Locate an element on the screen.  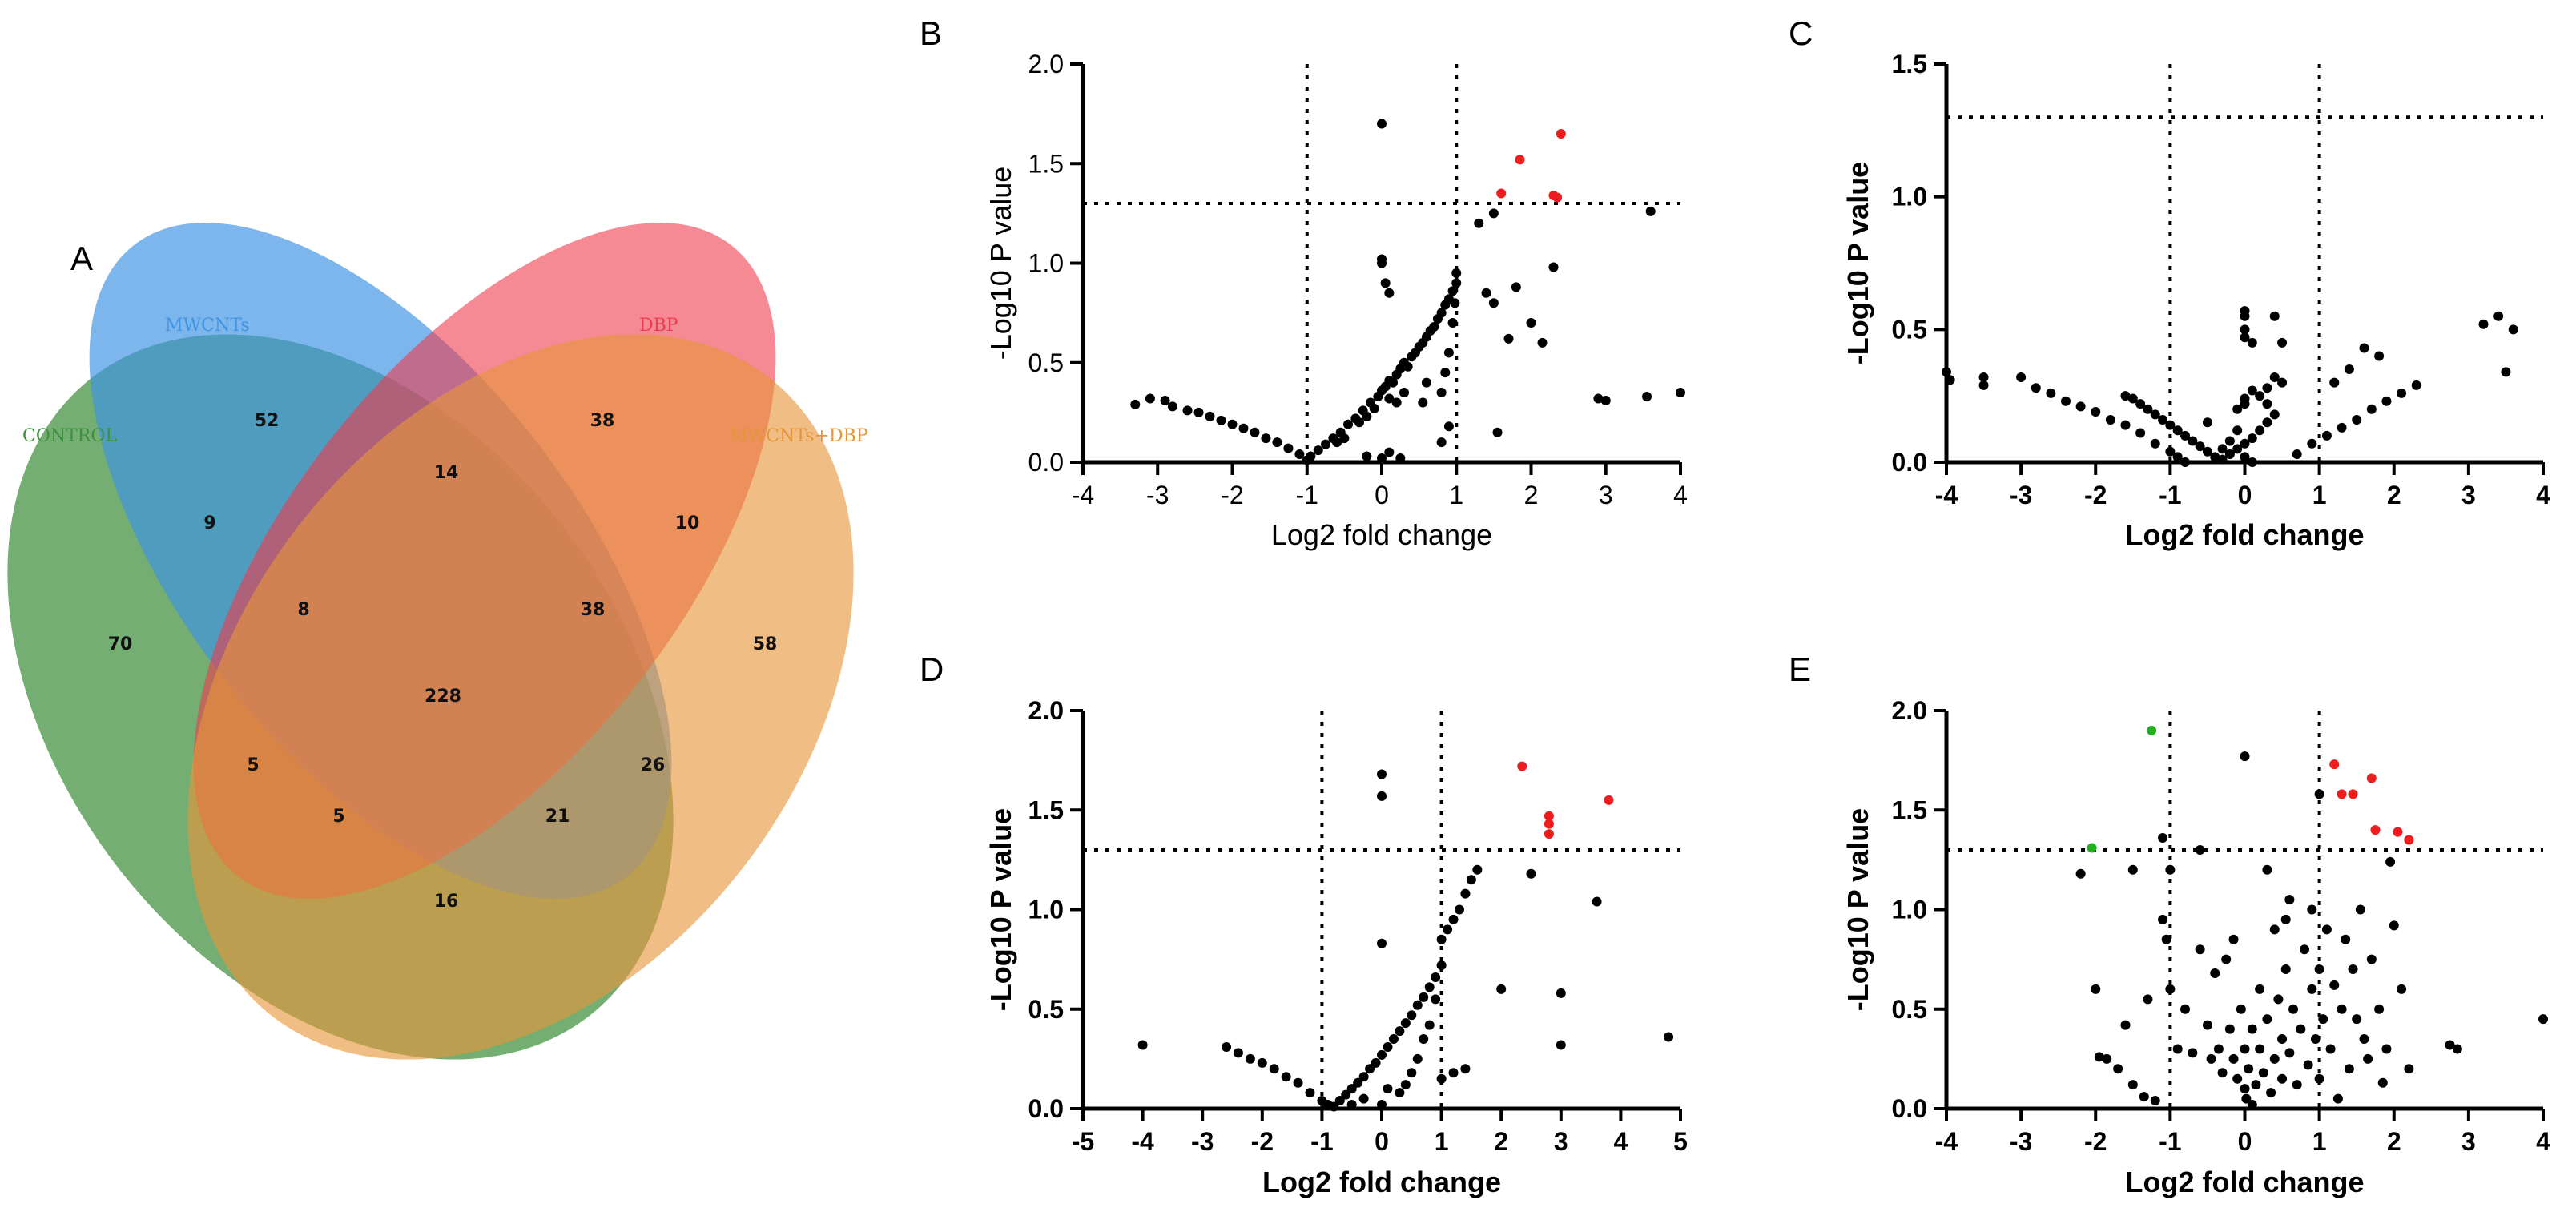
point-significant-down is located at coordinates (2092, 848).